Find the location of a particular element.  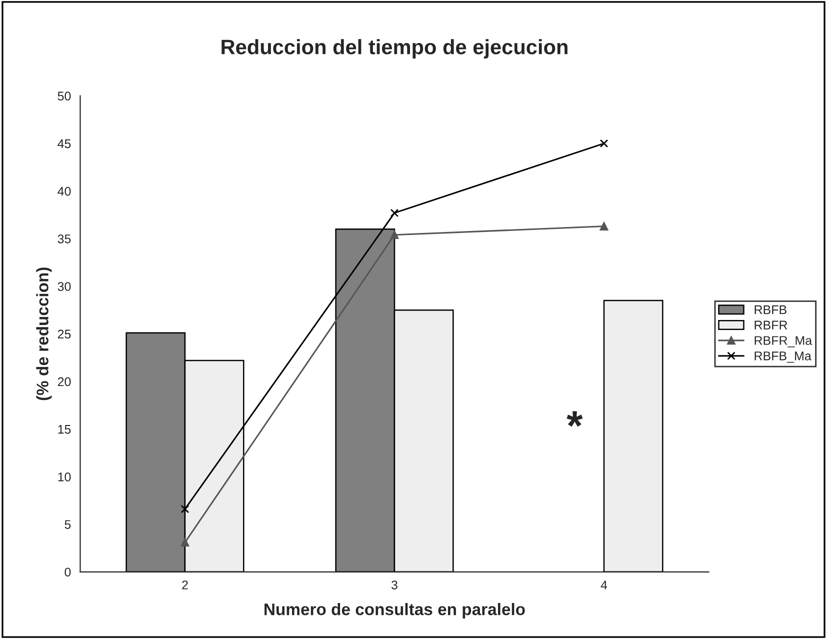

y-tick-label: 20 is located at coordinates (64, 381).